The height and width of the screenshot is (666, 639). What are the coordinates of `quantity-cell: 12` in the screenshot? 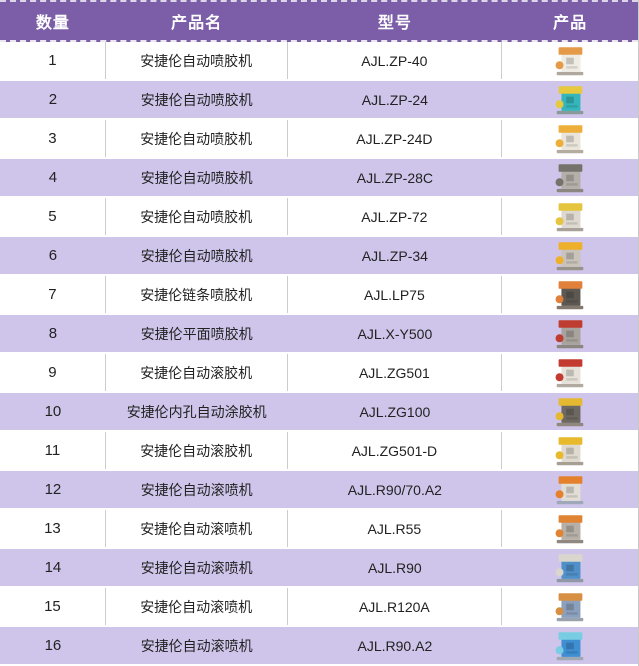 It's located at (53, 489).